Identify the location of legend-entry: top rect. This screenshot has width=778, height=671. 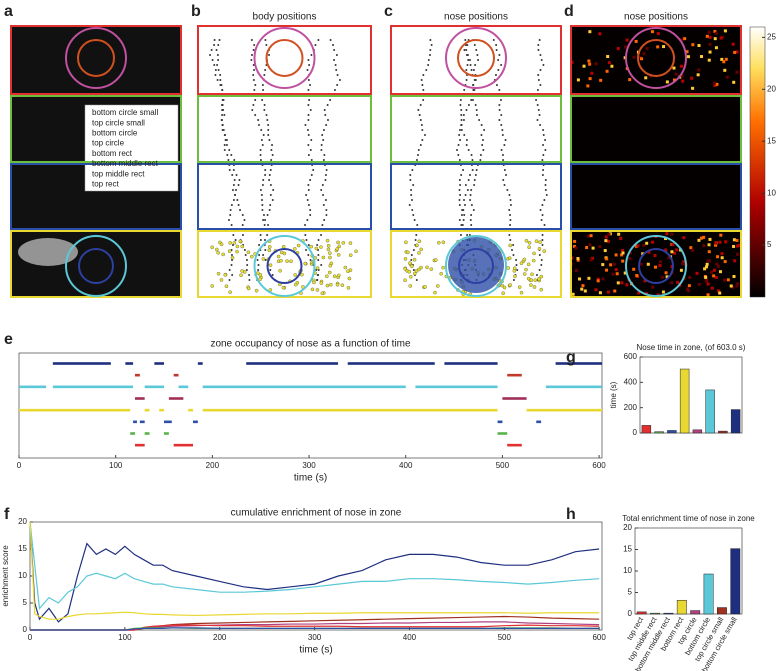
(105, 184).